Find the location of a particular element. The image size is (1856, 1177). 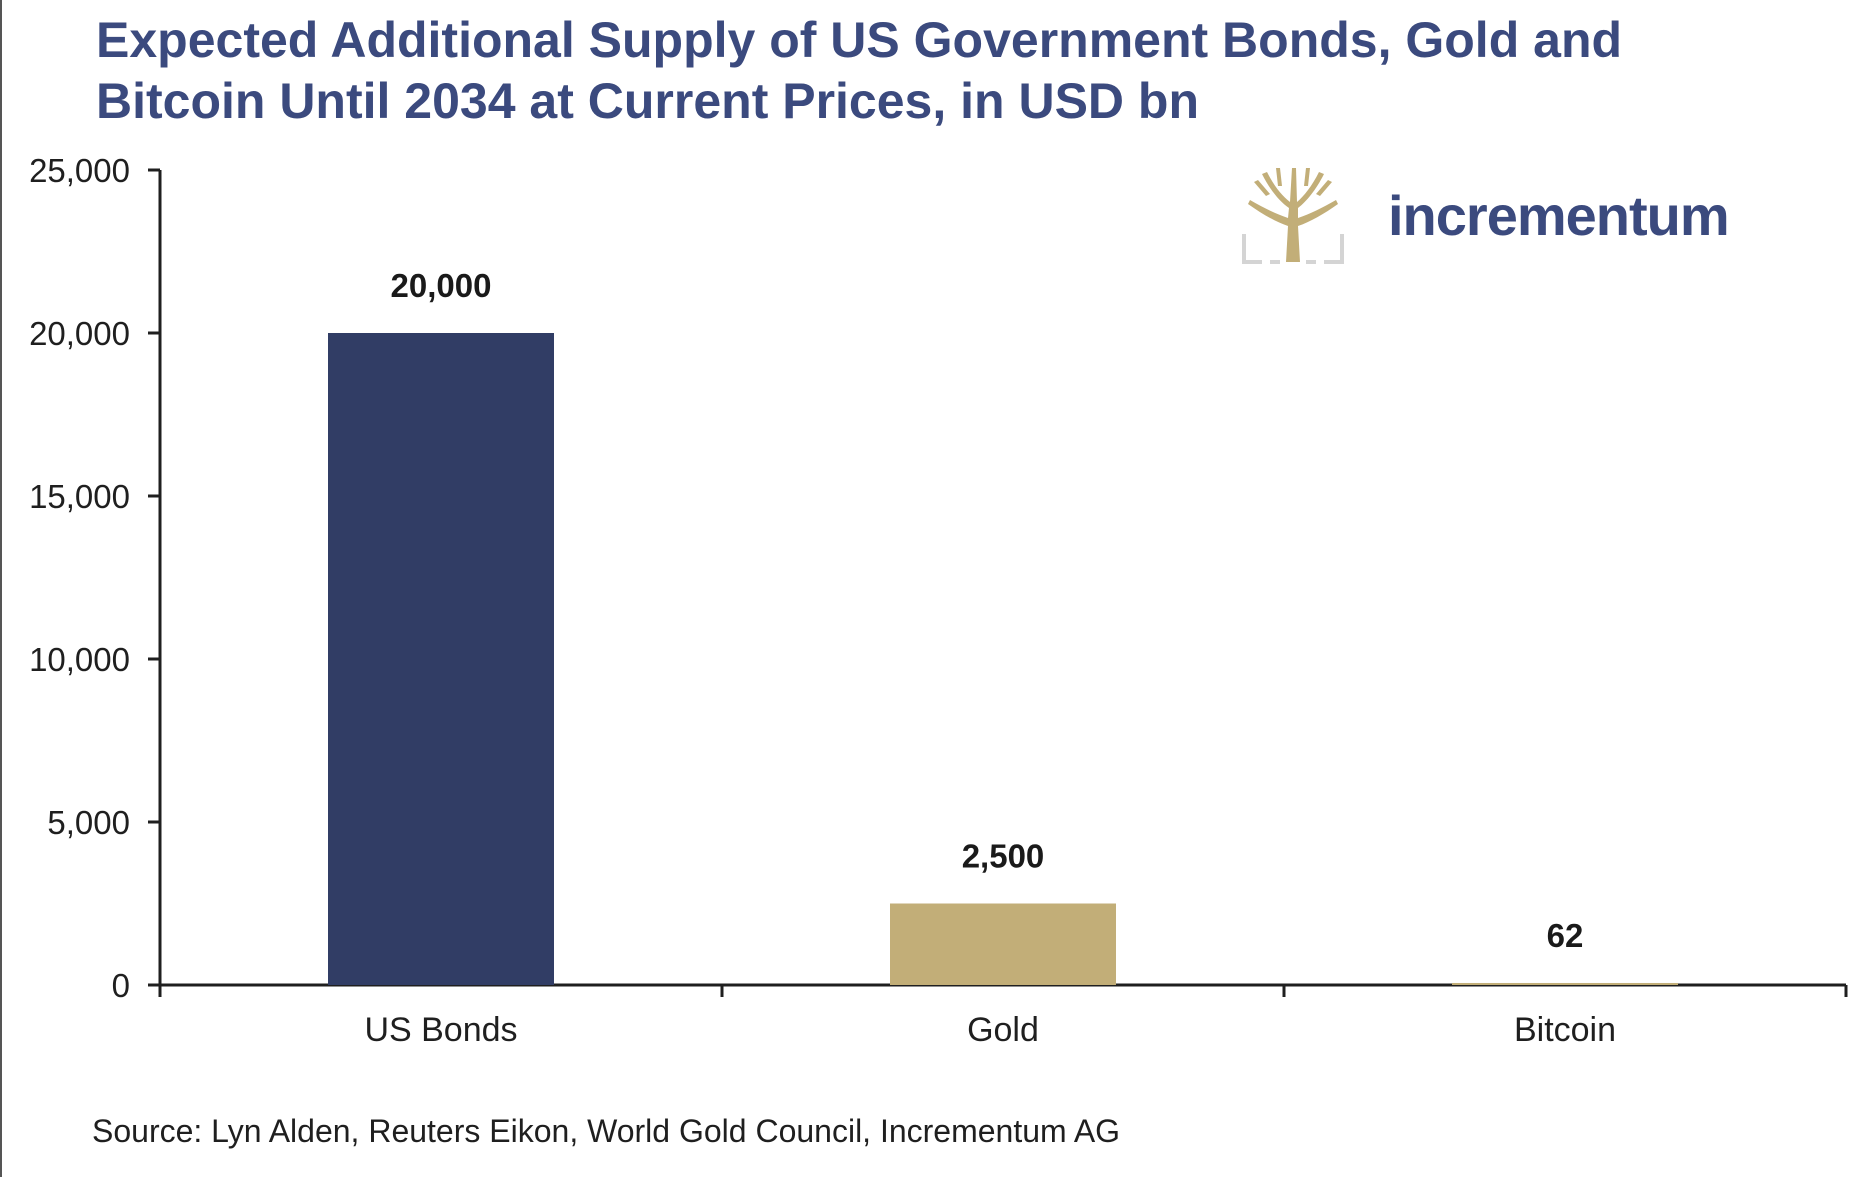

bar-us-bonds is located at coordinates (441, 659).